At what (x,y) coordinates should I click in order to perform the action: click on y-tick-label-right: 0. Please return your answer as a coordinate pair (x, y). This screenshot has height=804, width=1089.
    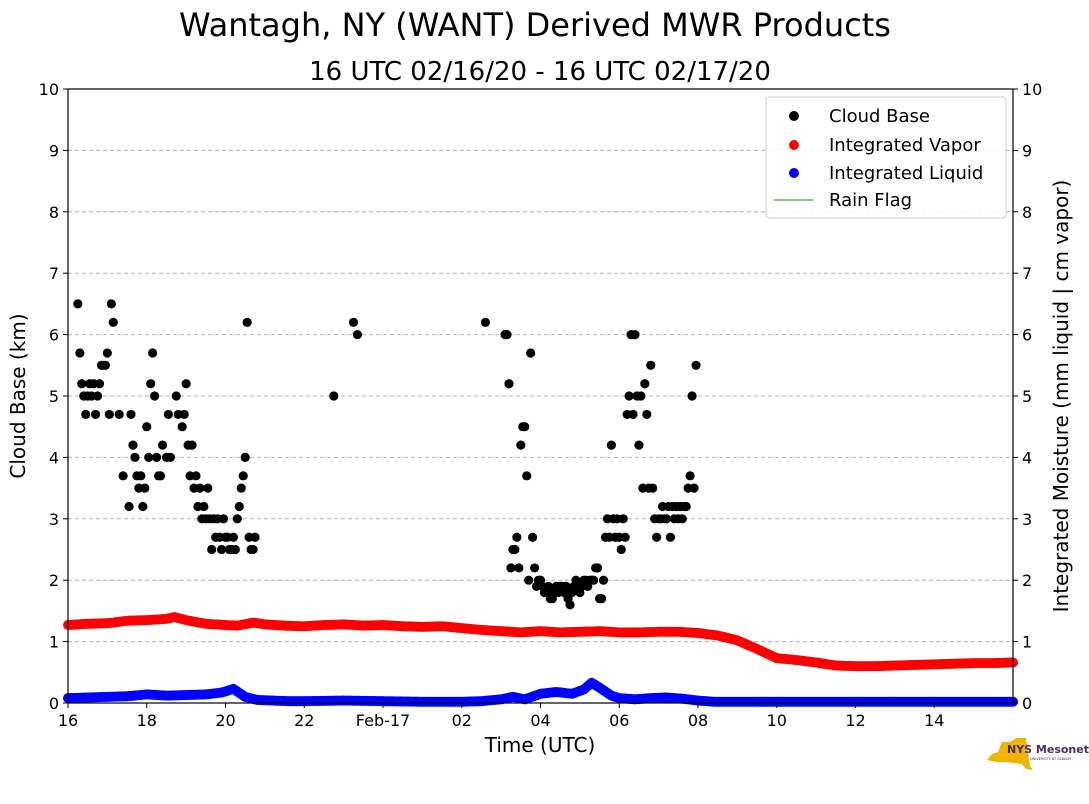
    Looking at the image, I should click on (1027, 703).